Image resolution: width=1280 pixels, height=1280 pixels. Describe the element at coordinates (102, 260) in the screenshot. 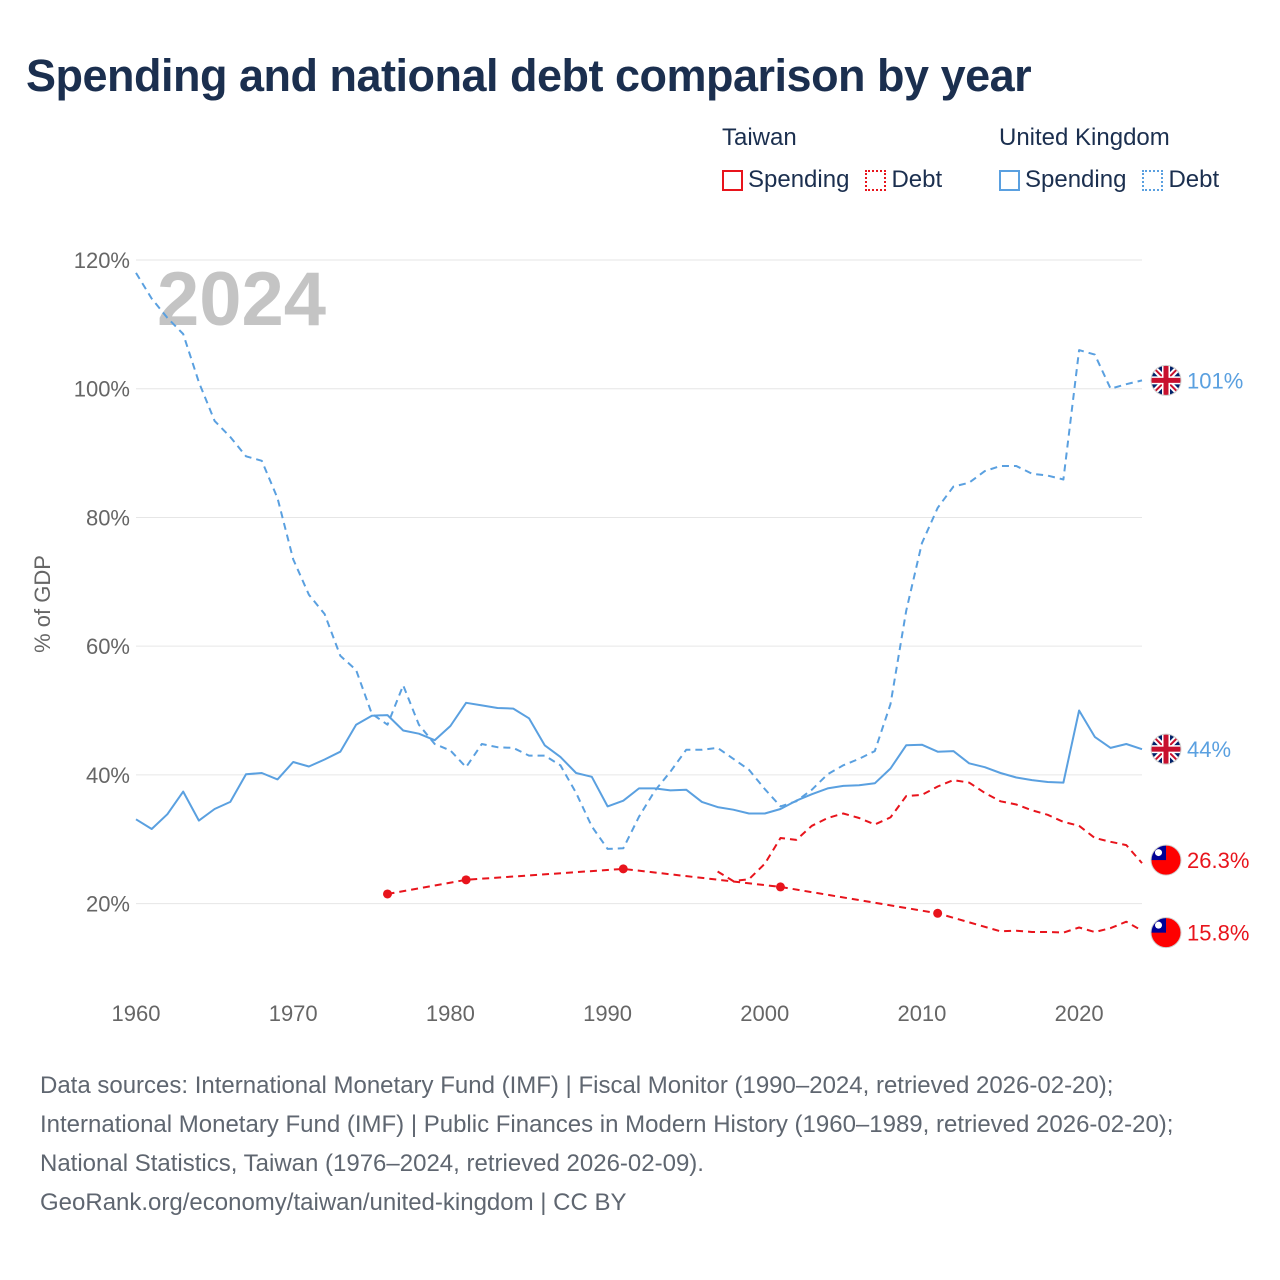

I see `y-tick-label: 120%` at that location.